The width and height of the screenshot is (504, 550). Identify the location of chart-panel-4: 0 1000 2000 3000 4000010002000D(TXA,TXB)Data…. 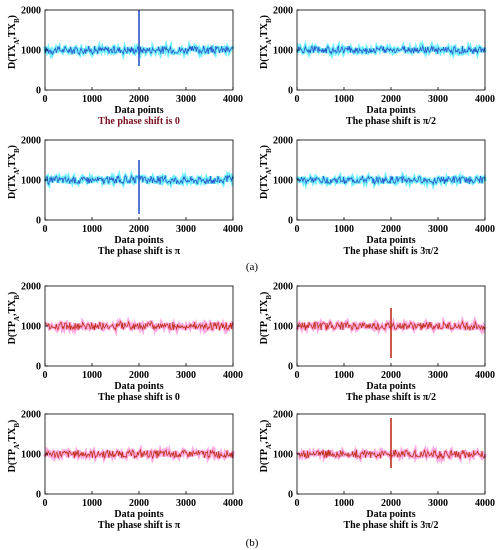
(377, 197).